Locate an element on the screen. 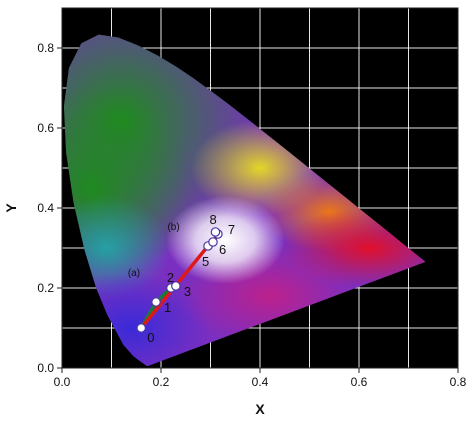  y-axis-title: Y is located at coordinates (11, 208).